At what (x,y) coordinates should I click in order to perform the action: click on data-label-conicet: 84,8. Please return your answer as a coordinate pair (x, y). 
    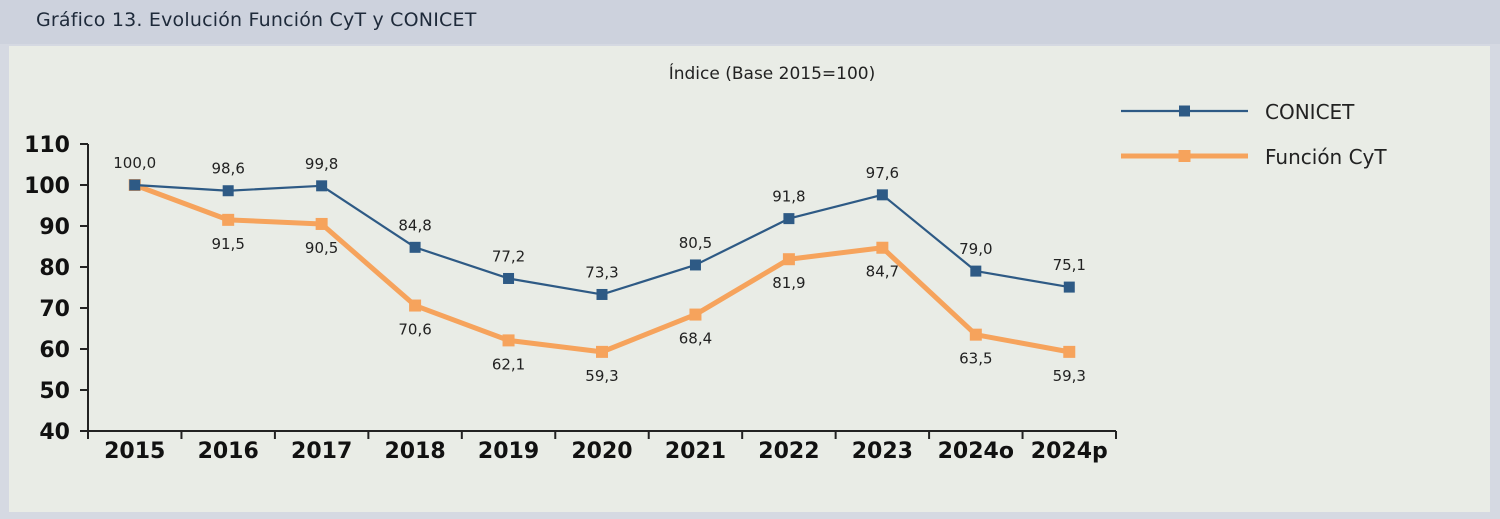
    Looking at the image, I should click on (414, 225).